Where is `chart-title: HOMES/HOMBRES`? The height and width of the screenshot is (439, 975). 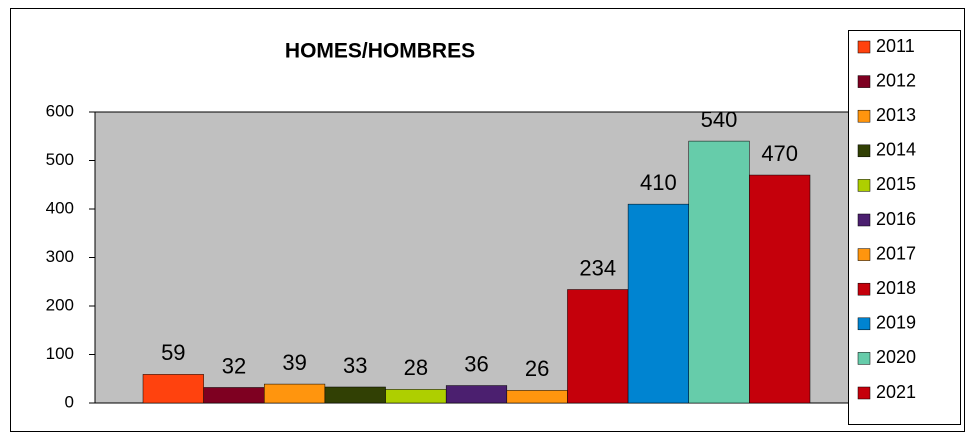 chart-title: HOMES/HOMBRES is located at coordinates (380, 51).